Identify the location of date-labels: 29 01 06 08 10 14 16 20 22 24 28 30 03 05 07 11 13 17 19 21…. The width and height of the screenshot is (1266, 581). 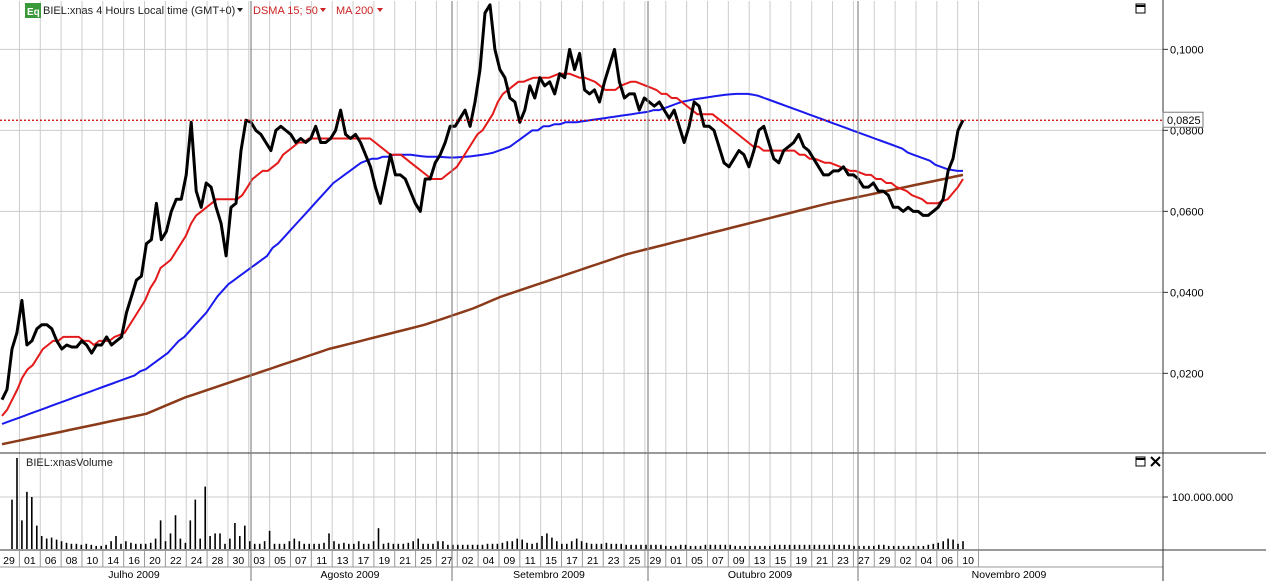
(488, 561).